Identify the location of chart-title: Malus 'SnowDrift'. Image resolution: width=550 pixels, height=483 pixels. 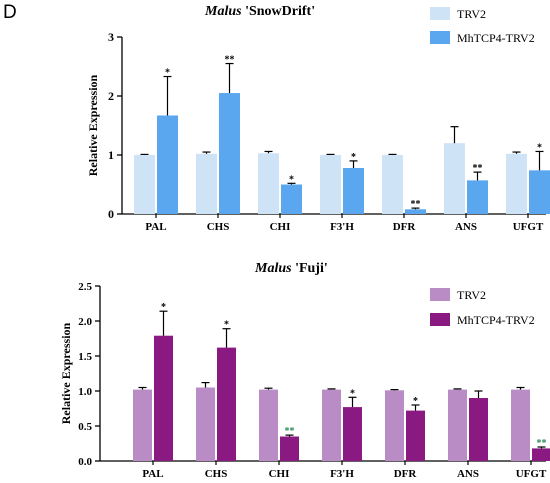
(259, 11).